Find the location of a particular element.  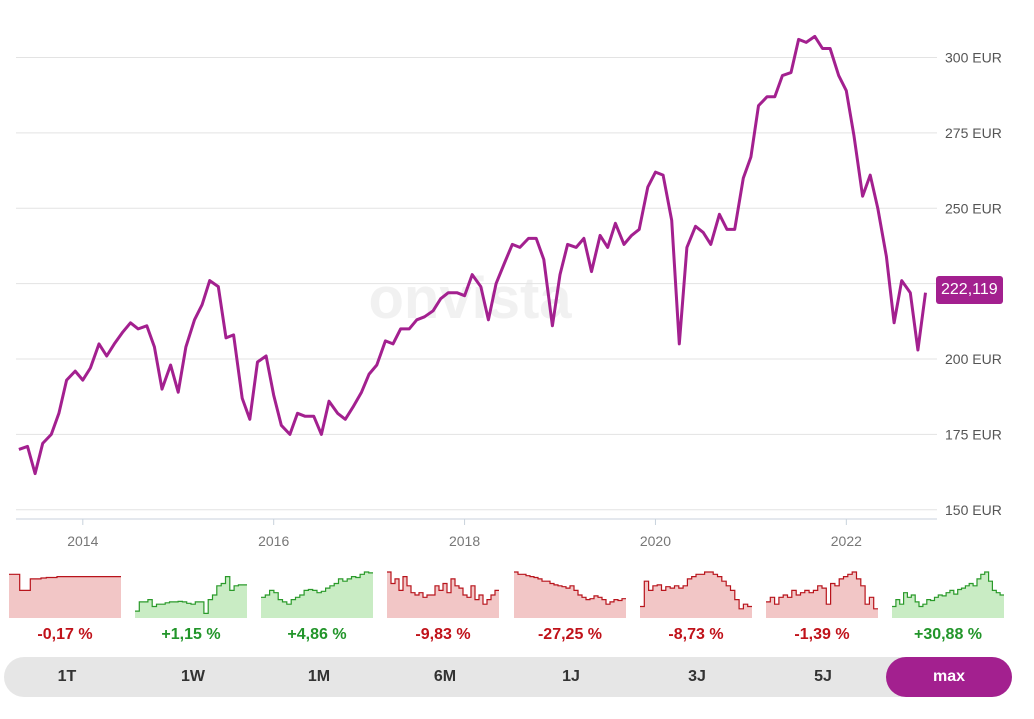

x-tick-label: 2020 is located at coordinates (655, 541).